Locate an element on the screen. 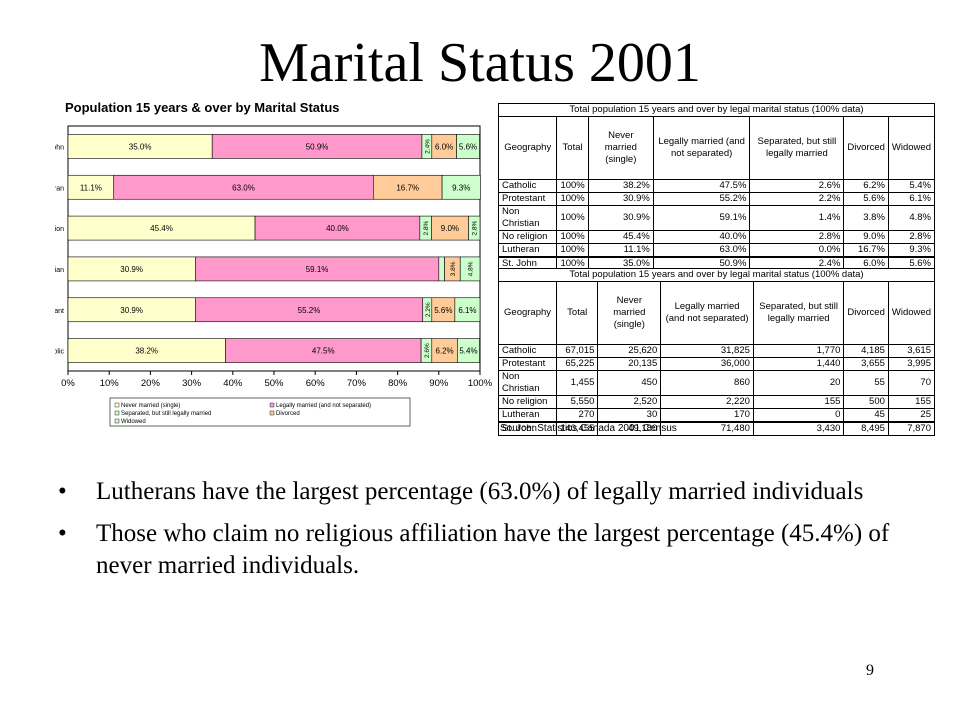  value-cell: 2,520 is located at coordinates (629, 402).